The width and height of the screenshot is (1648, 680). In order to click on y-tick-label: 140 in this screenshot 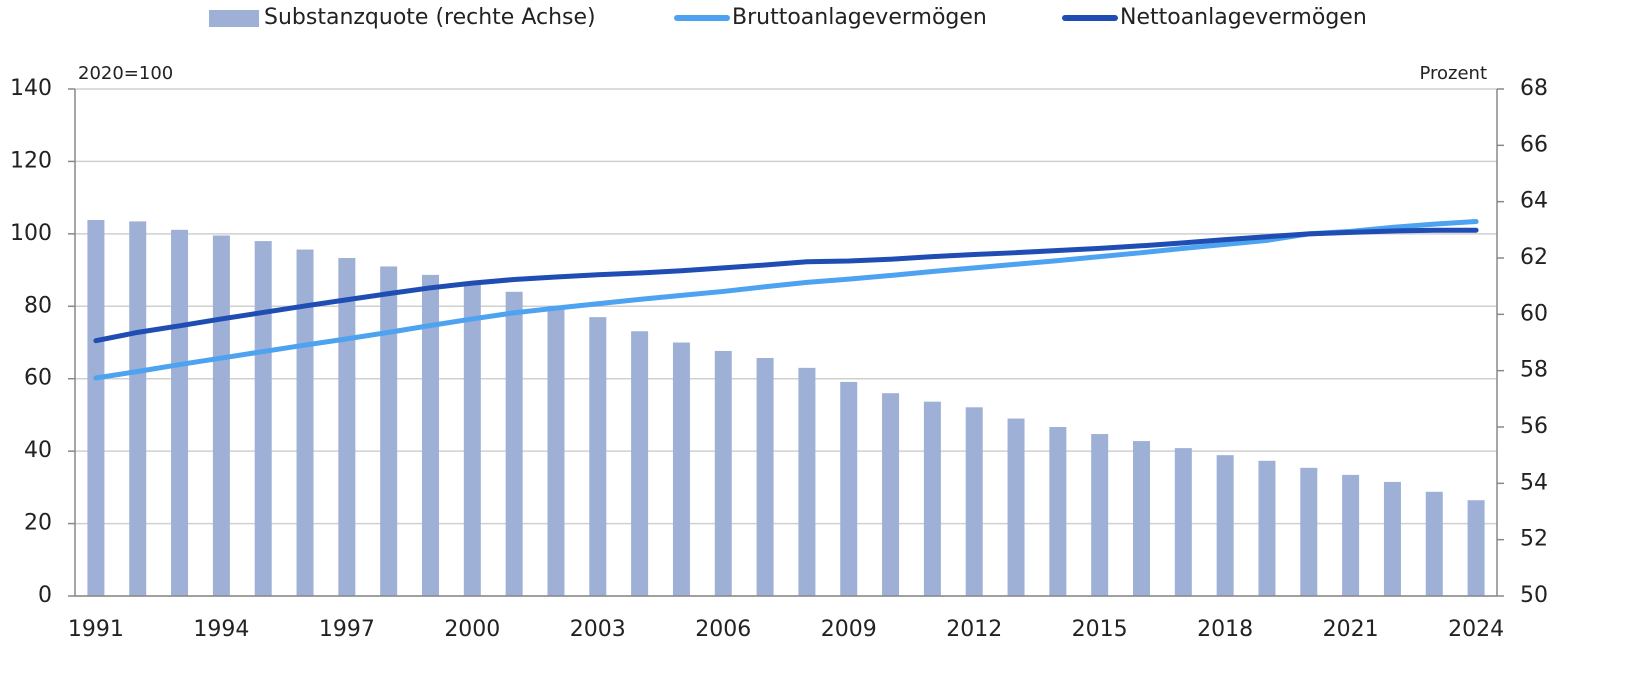, I will do `click(31, 88)`.